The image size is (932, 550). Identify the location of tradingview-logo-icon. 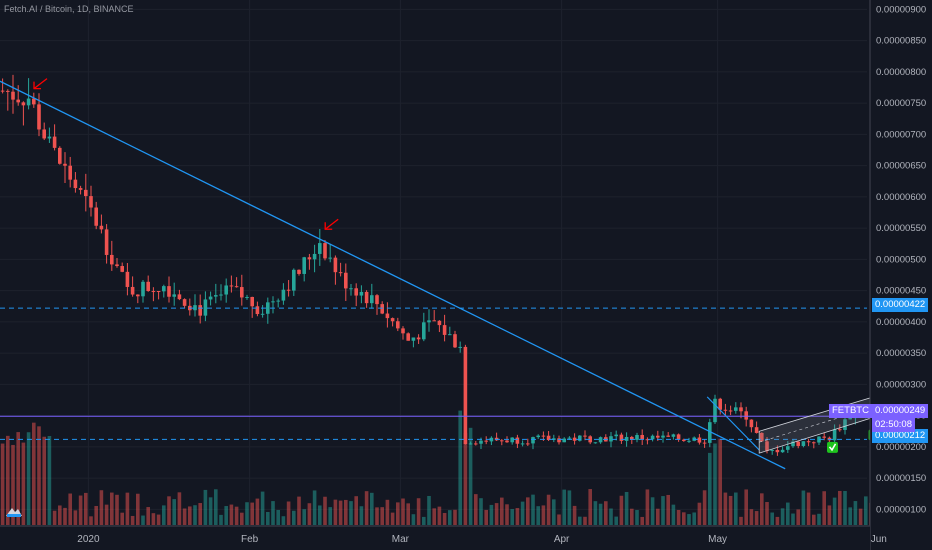
(14, 511).